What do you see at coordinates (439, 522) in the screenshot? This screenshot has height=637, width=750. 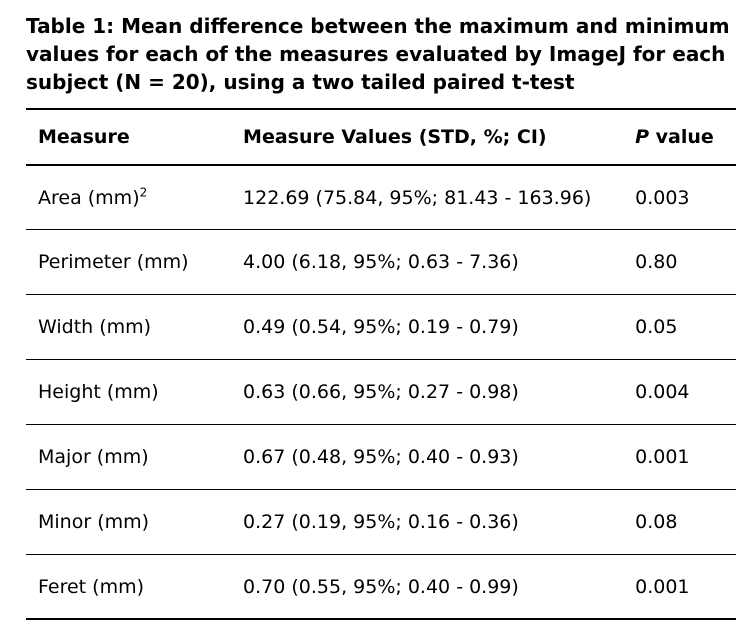 I see `cell-values: 0.27 (0.19, 95%; 0.16 - 0.36)` at bounding box center [439, 522].